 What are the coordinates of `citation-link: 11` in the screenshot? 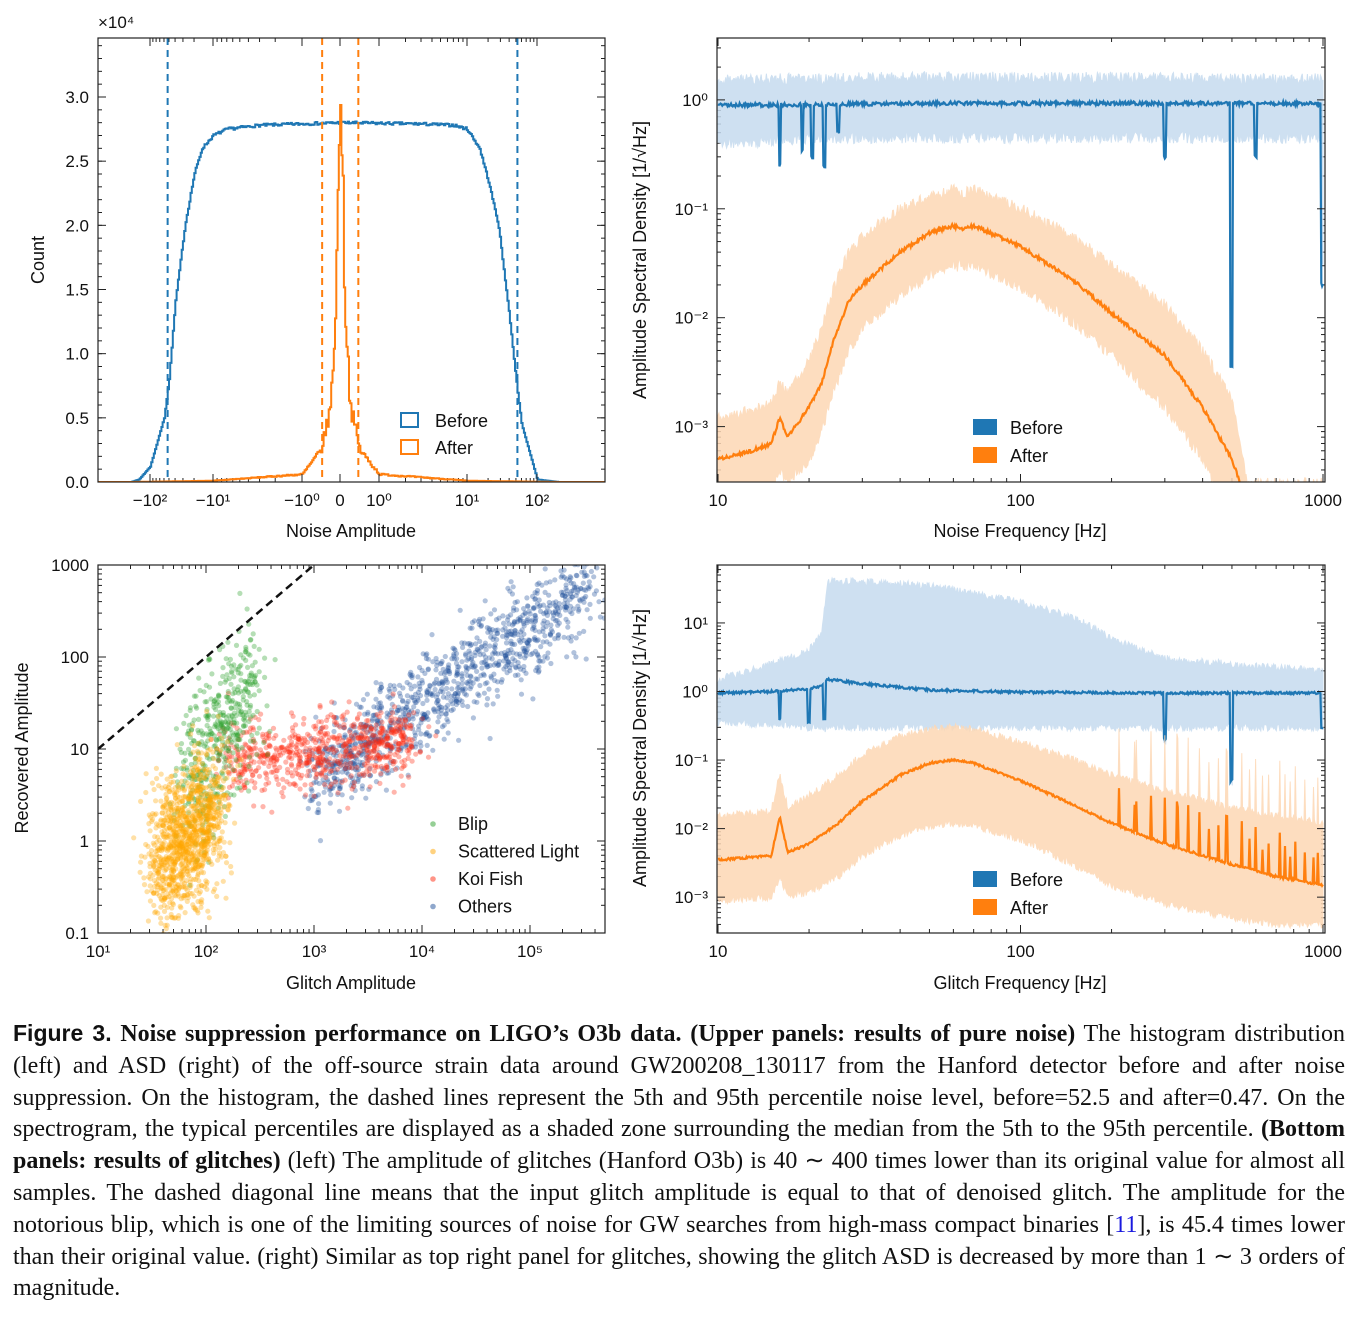 It's located at (1126, 1224).